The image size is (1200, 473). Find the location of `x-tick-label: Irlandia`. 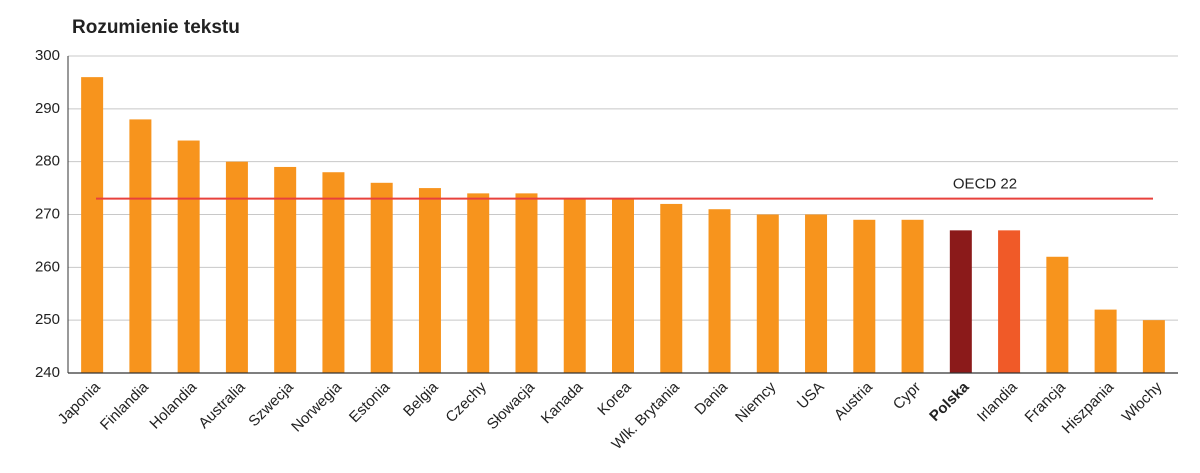

x-tick-label: Irlandia is located at coordinates (997, 401).